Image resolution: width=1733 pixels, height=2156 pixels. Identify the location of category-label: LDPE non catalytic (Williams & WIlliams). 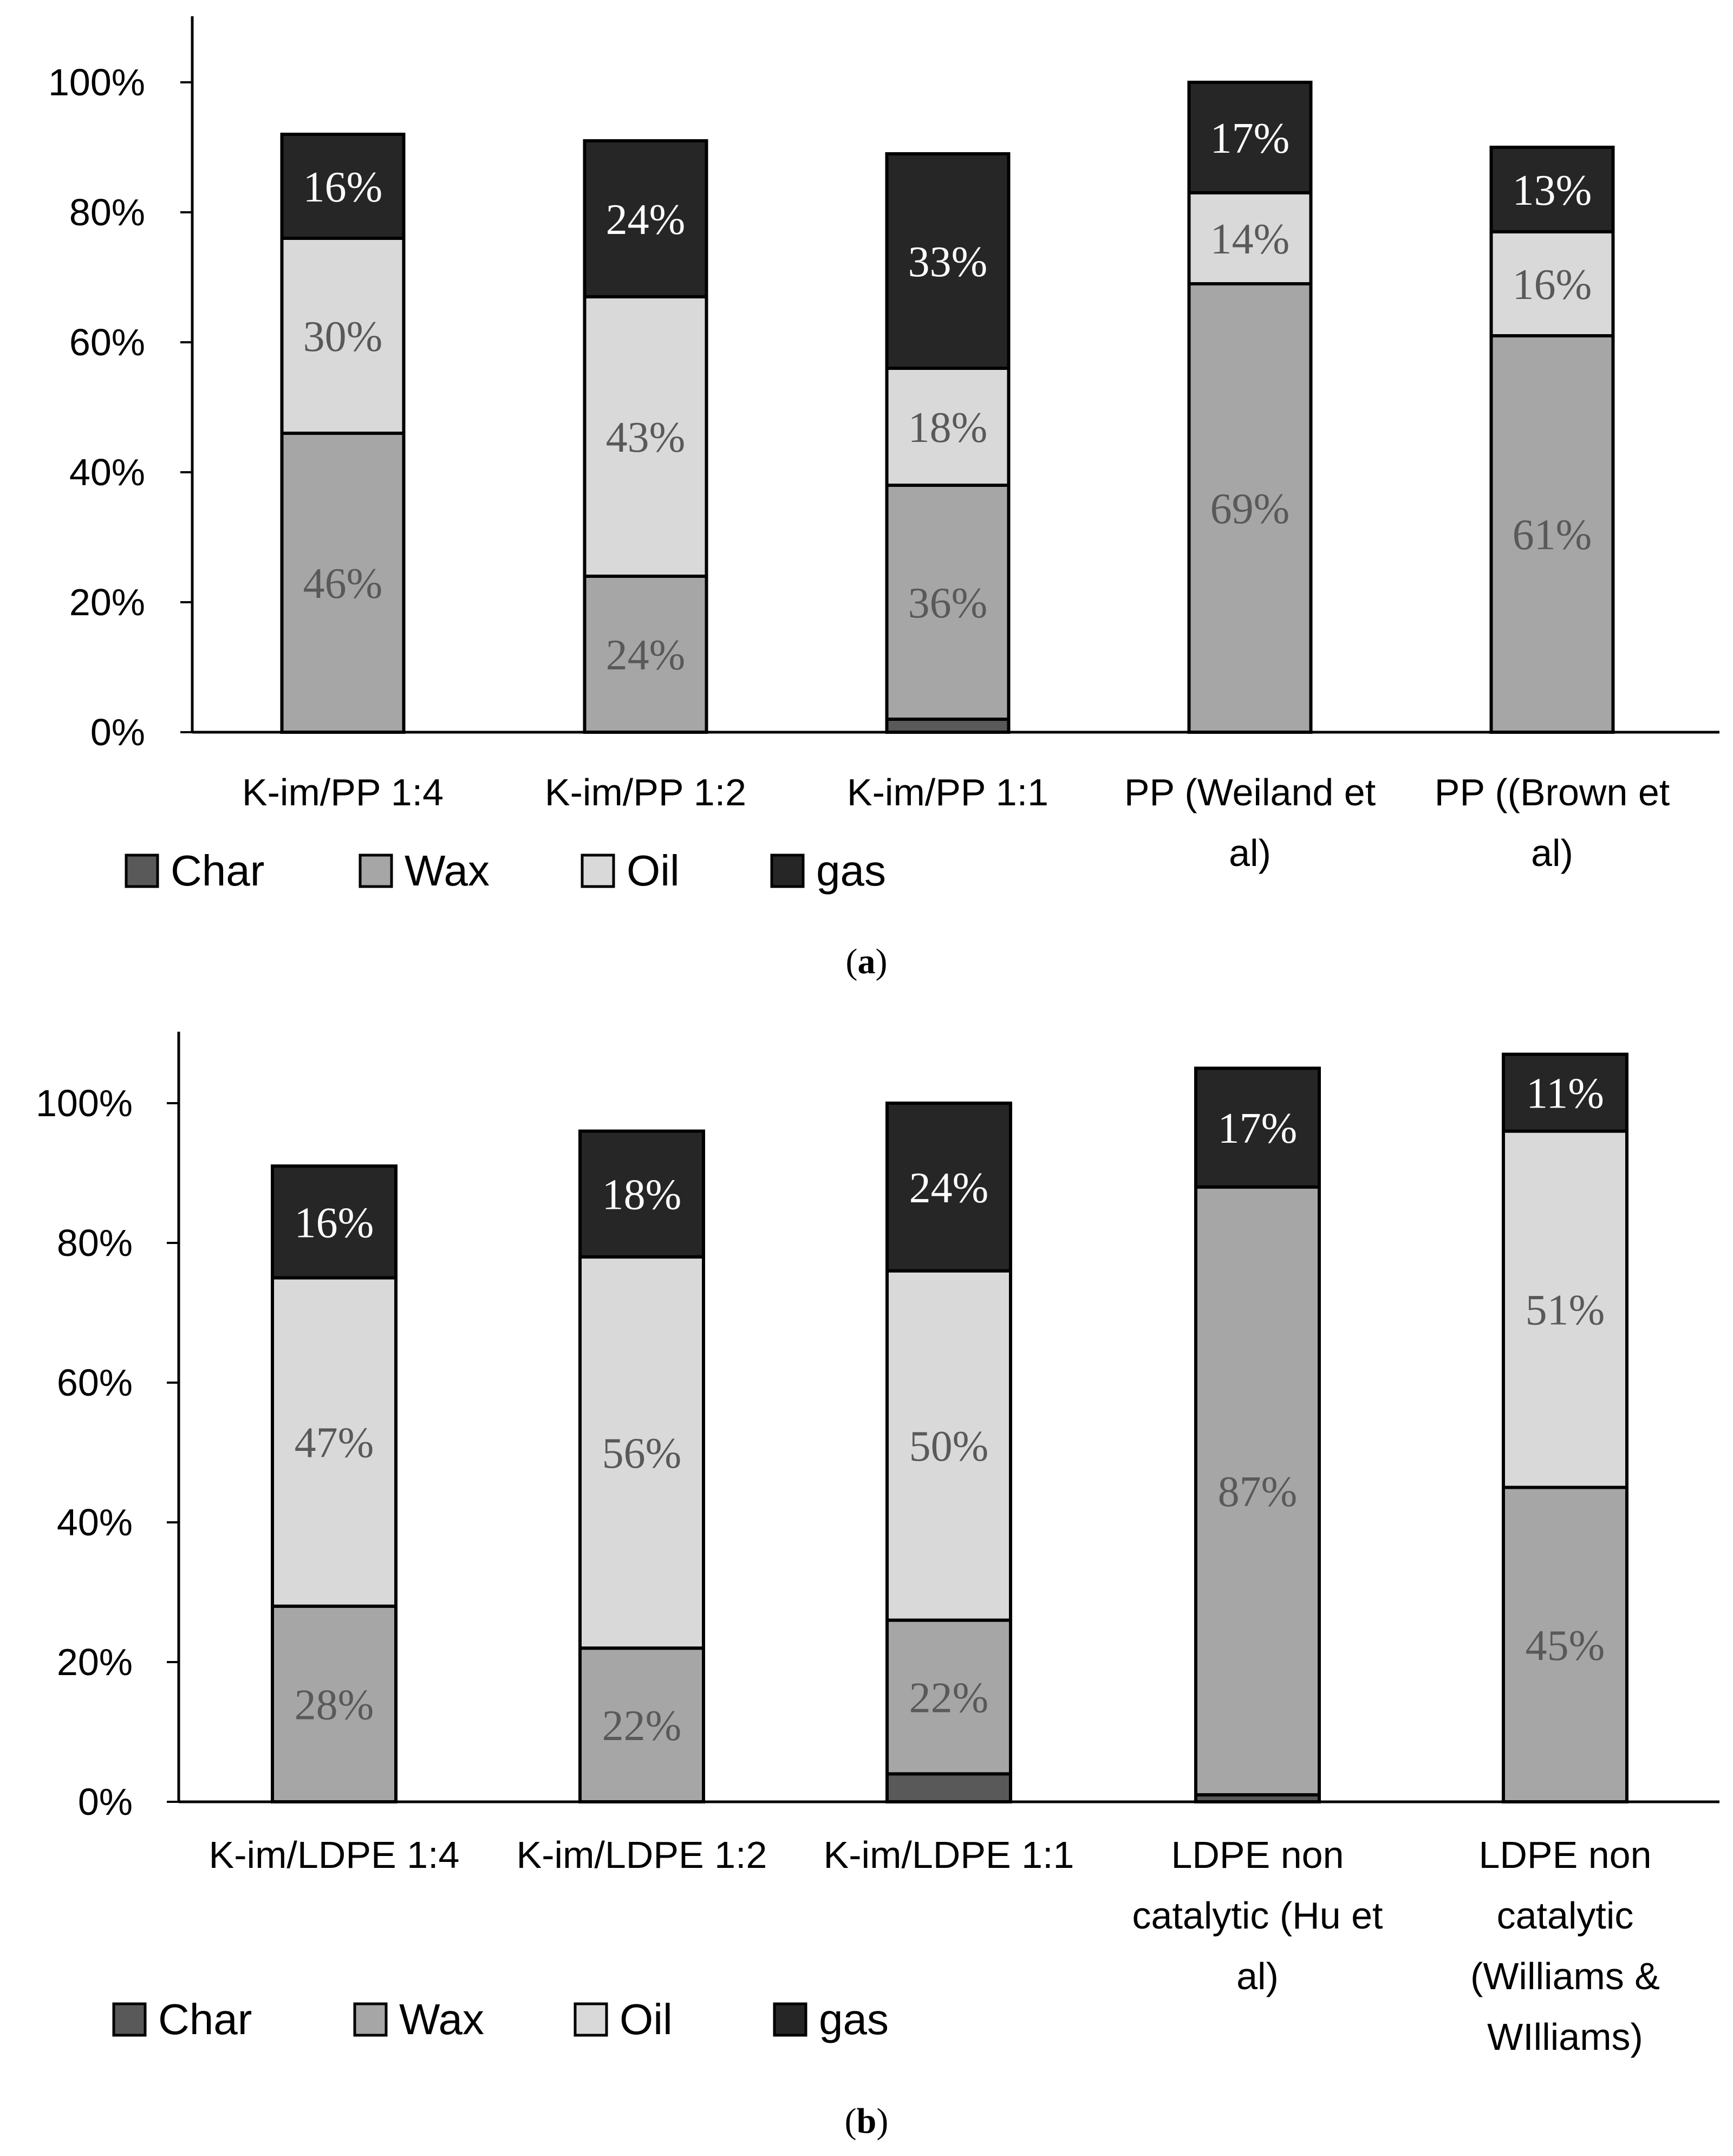
(1565, 1946).